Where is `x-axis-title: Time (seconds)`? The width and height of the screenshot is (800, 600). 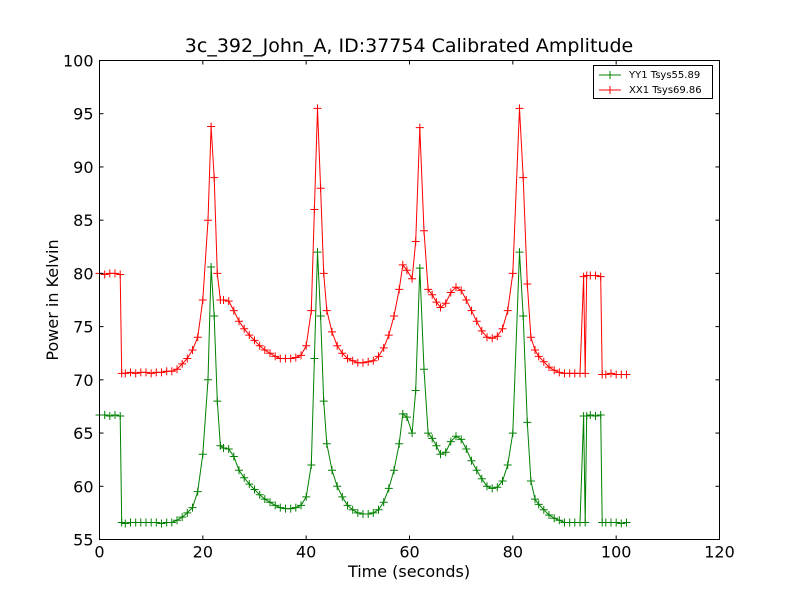 x-axis-title: Time (seconds) is located at coordinates (408, 571).